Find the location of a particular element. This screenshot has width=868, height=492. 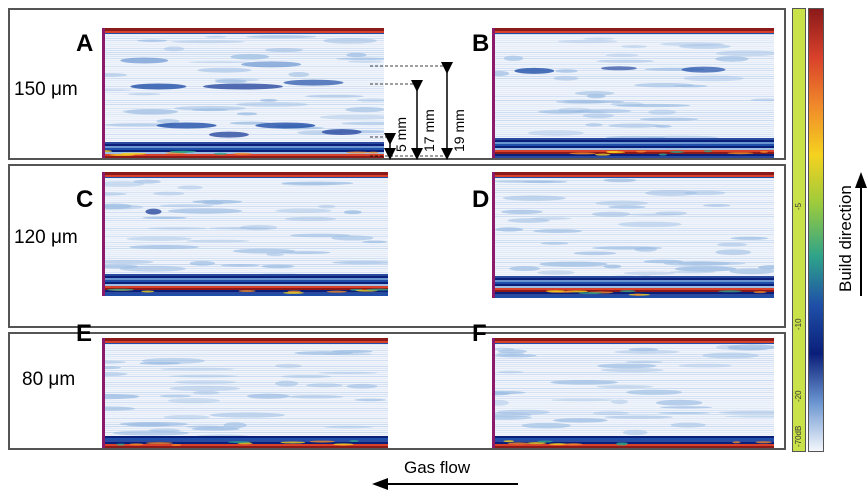

scan-image-a is located at coordinates (243, 93).